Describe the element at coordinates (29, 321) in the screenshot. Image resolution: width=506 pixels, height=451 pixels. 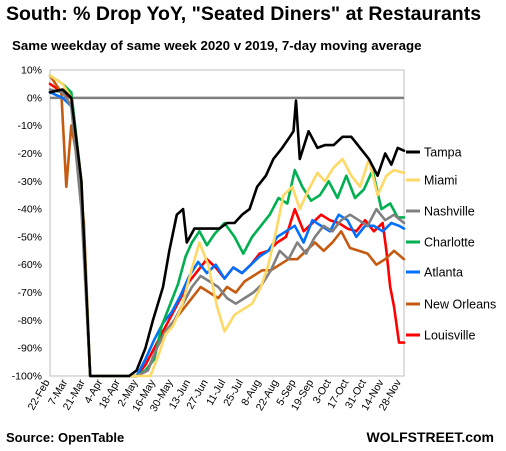
I see `y-tick-label: -80%` at that location.